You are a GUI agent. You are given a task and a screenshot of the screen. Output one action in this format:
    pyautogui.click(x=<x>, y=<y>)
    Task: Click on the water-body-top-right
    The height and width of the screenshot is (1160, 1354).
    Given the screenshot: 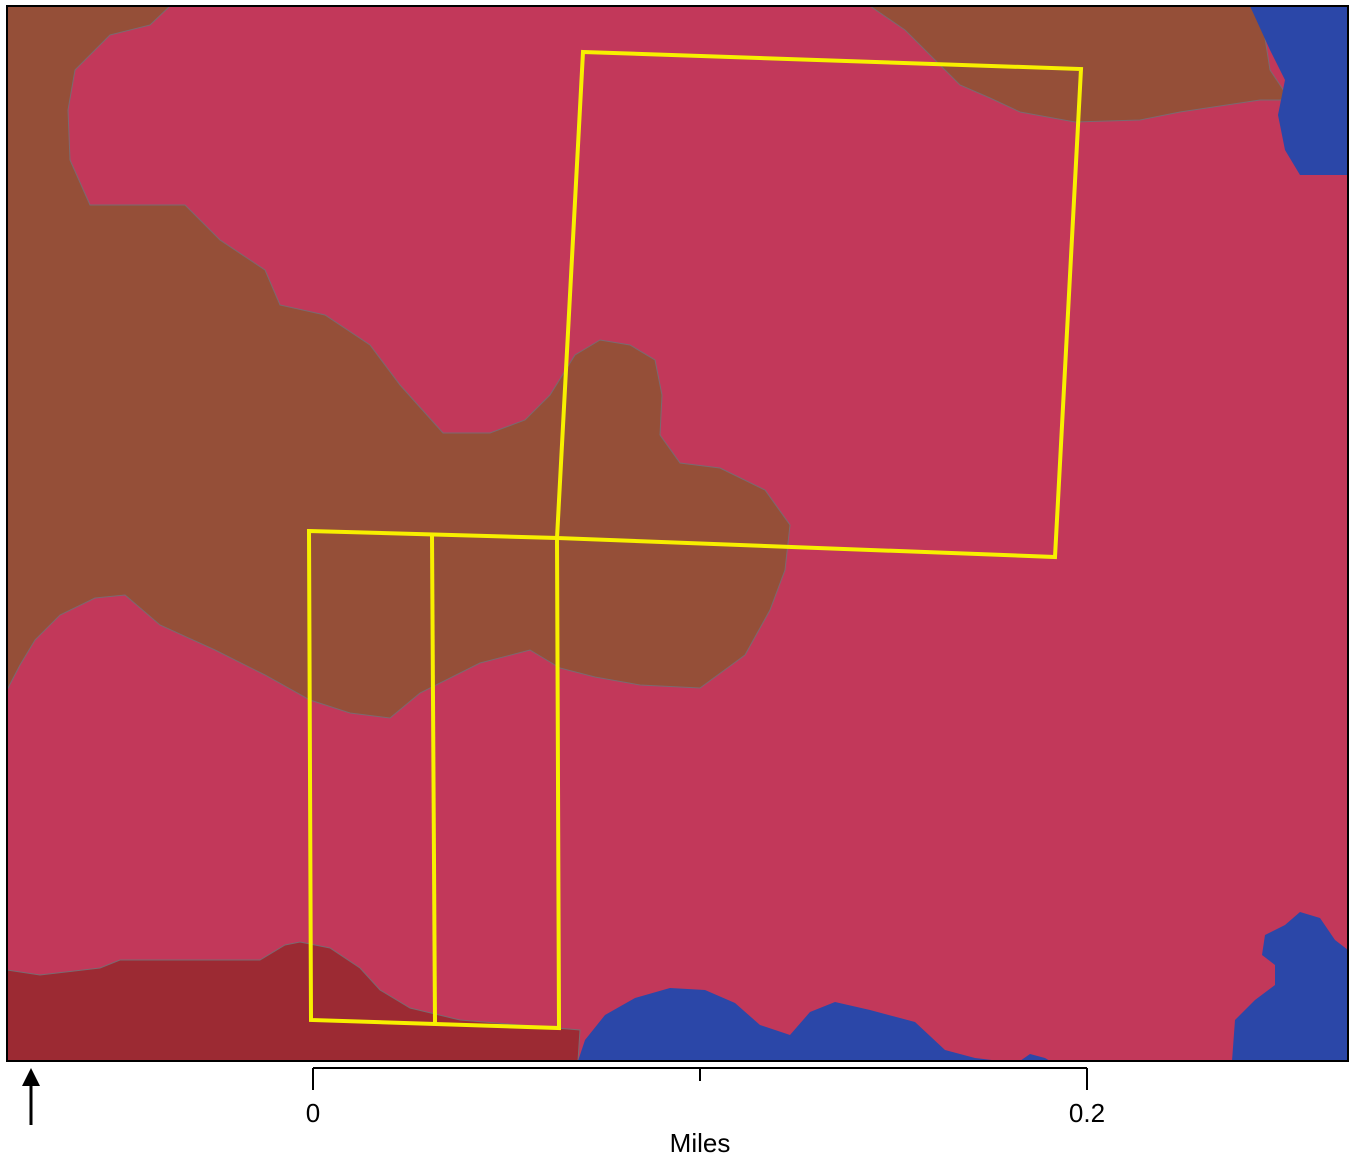 What is the action you would take?
    pyautogui.click(x=1299, y=90)
    